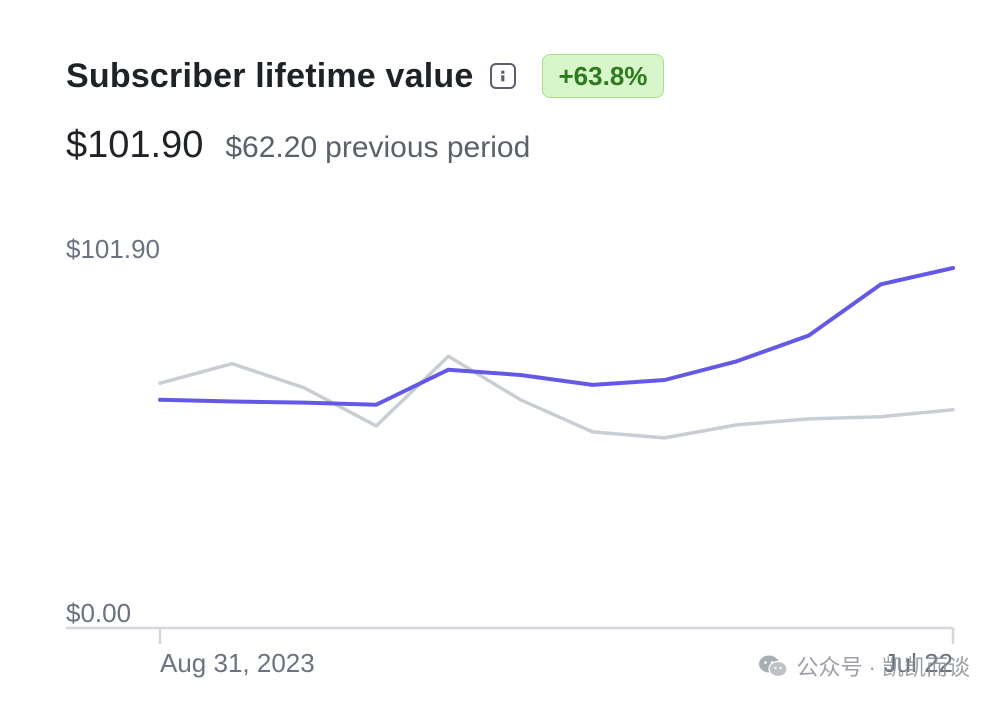  Describe the element at coordinates (270, 75) in the screenshot. I see `chart-title: Subscriber lifetime value` at that location.